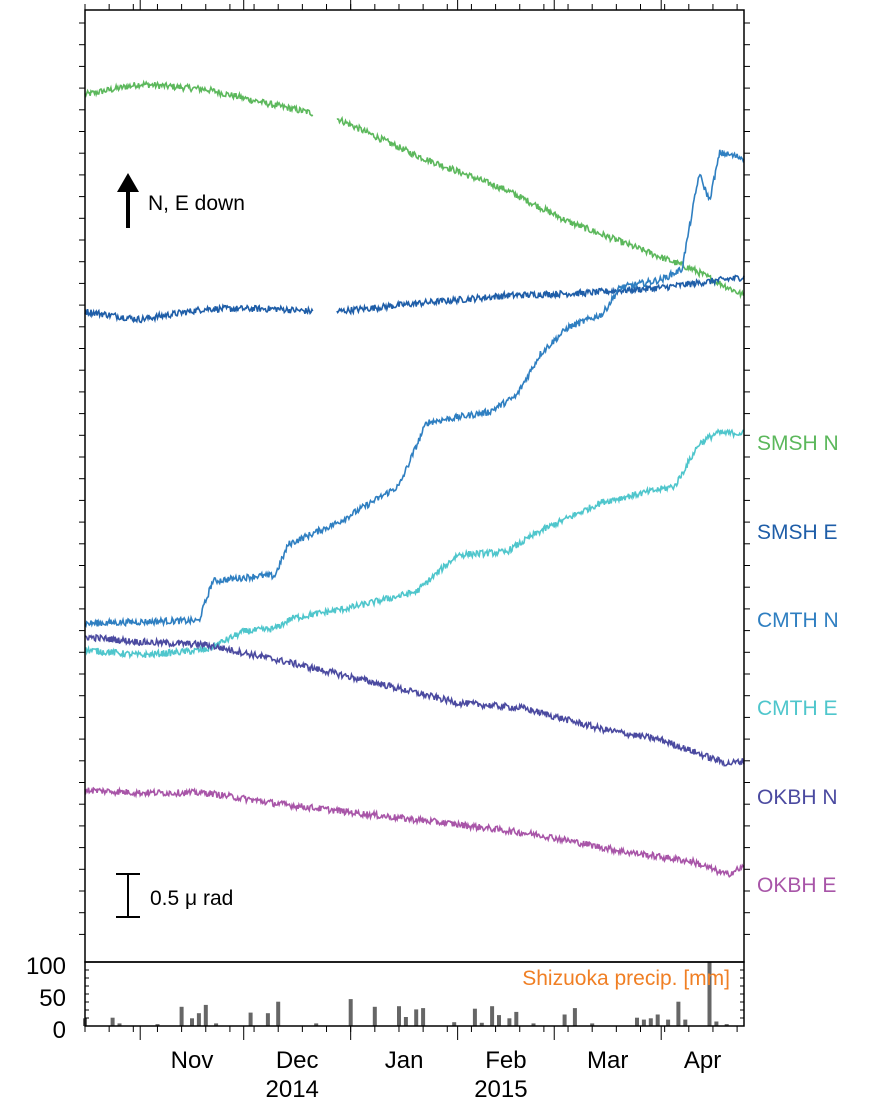  I want to click on year-labels: 2014 2015, so click(397, 1089).